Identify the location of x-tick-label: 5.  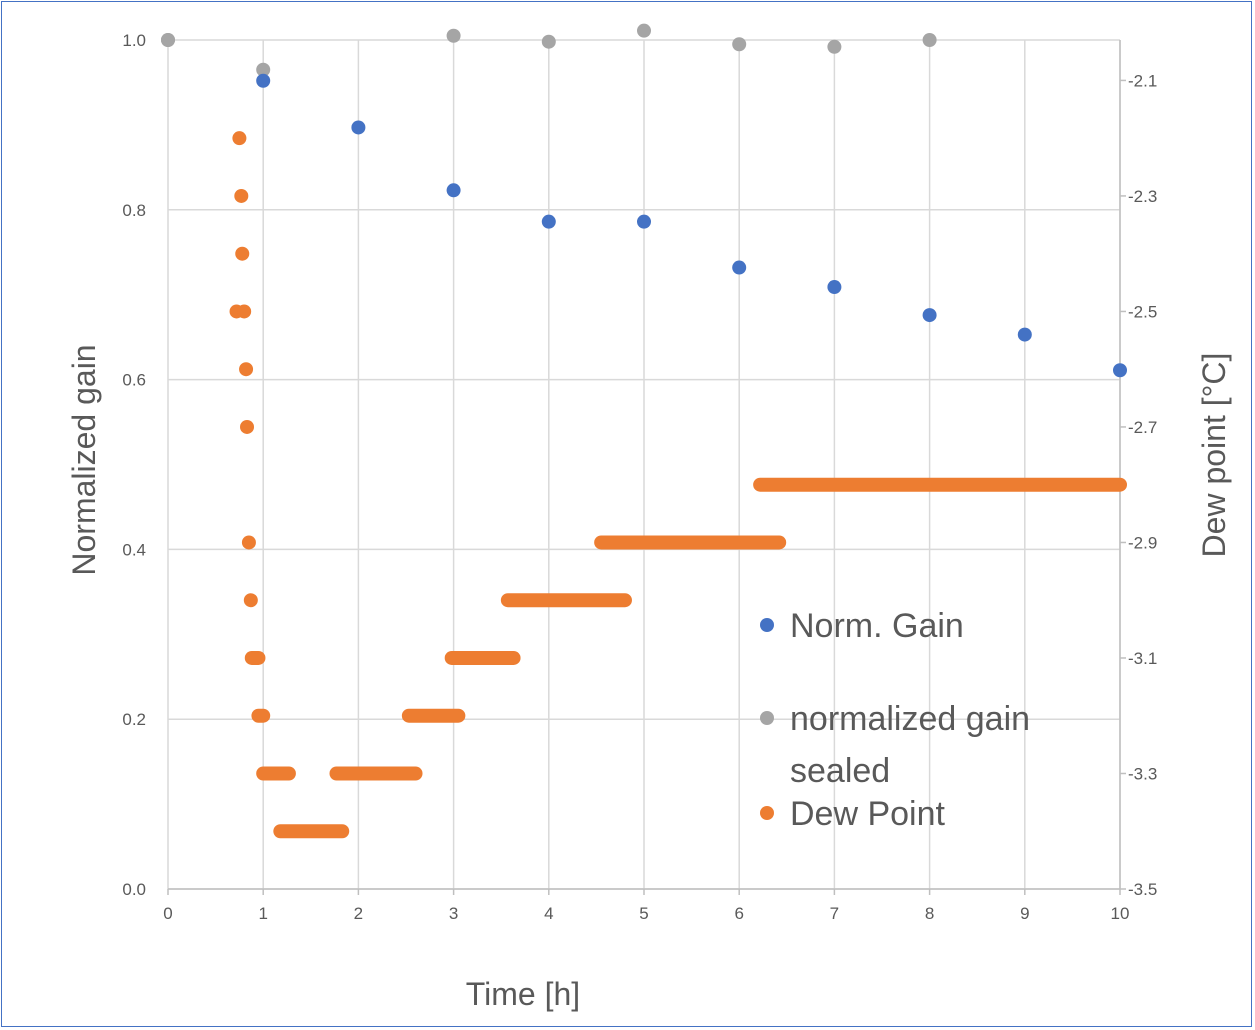
(643, 913).